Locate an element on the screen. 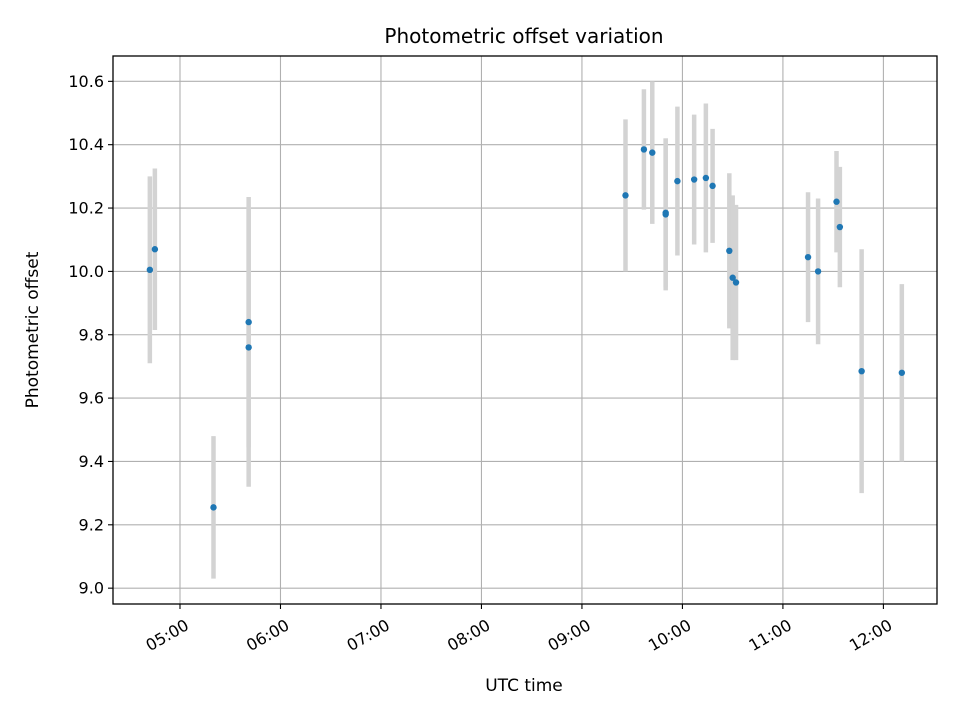 This screenshot has width=960, height=720. y-axis-title: Photometric offset is located at coordinates (33, 329).